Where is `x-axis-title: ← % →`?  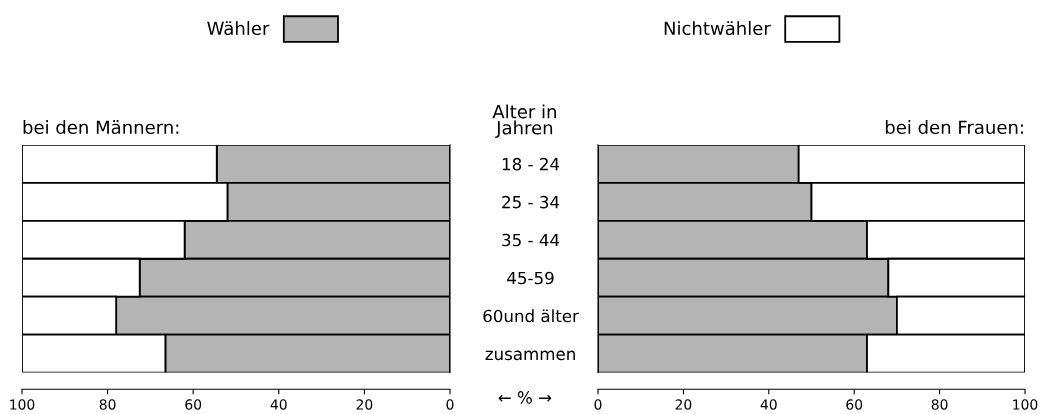 x-axis-title: ← % → is located at coordinates (525, 397).